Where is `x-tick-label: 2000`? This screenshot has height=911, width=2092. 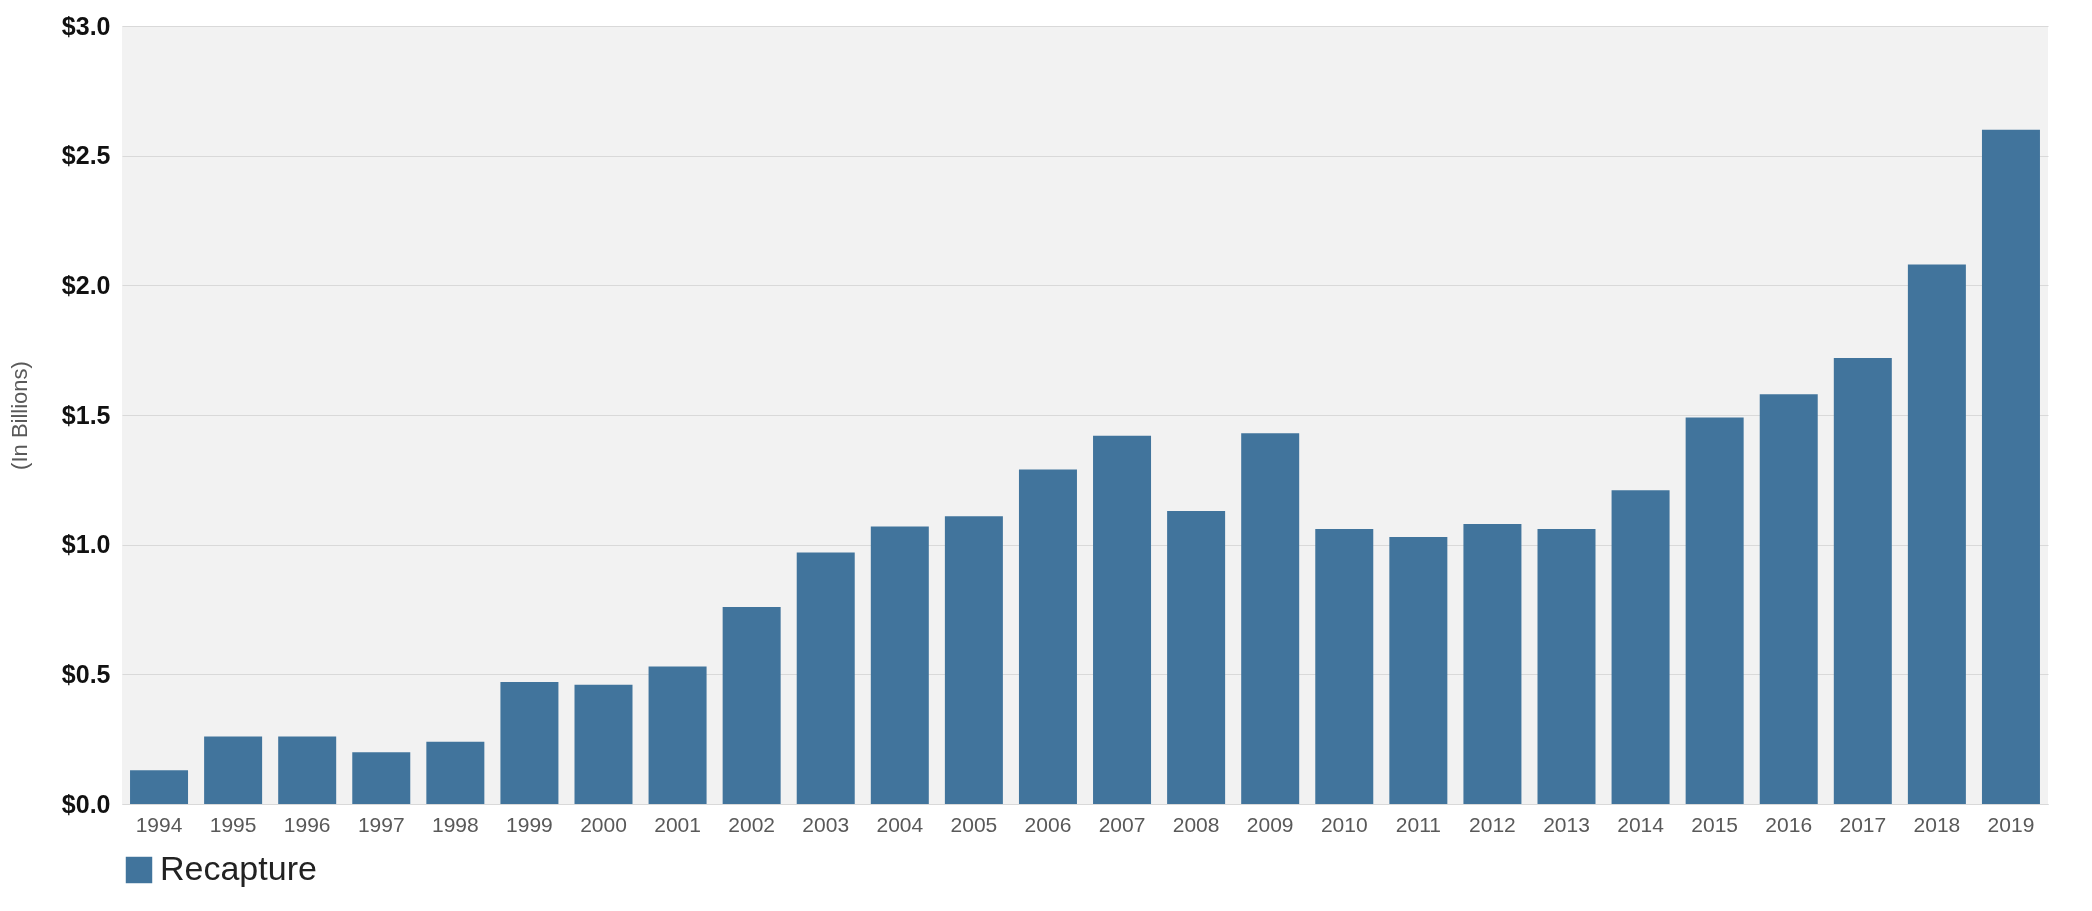
x-tick-label: 2000 is located at coordinates (603, 824).